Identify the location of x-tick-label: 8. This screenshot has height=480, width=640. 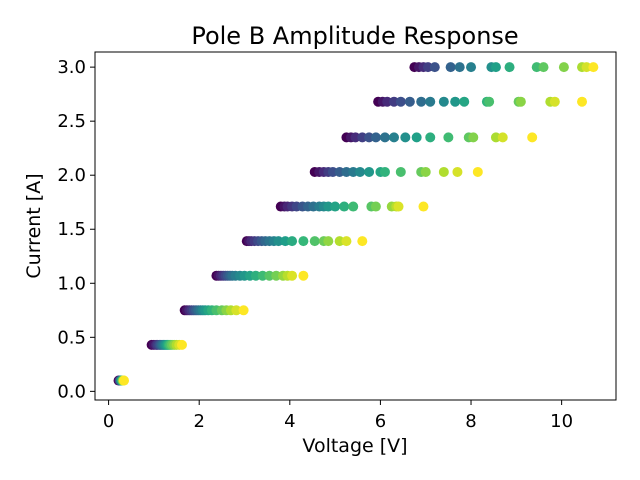
(470, 421).